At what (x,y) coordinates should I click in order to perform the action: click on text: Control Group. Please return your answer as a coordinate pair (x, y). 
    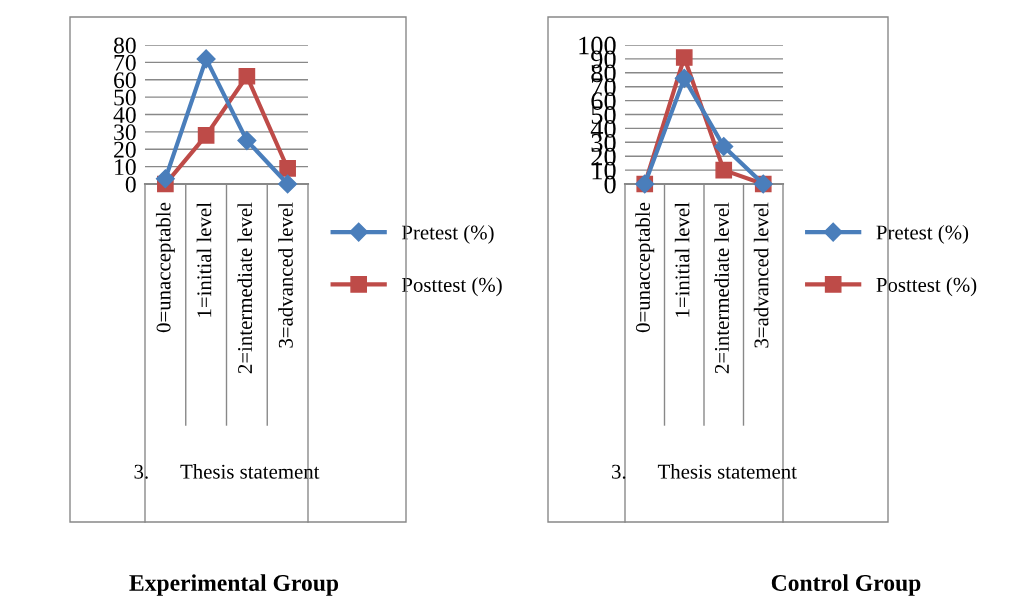
    Looking at the image, I should click on (846, 585).